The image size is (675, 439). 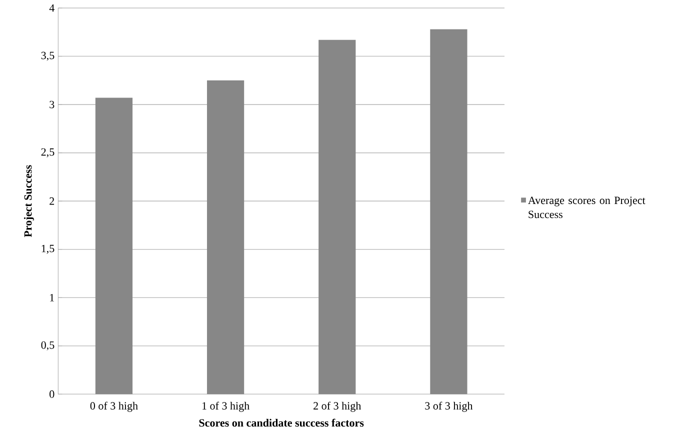 I want to click on x-tick-label: 0 of 3 high, so click(x=114, y=407).